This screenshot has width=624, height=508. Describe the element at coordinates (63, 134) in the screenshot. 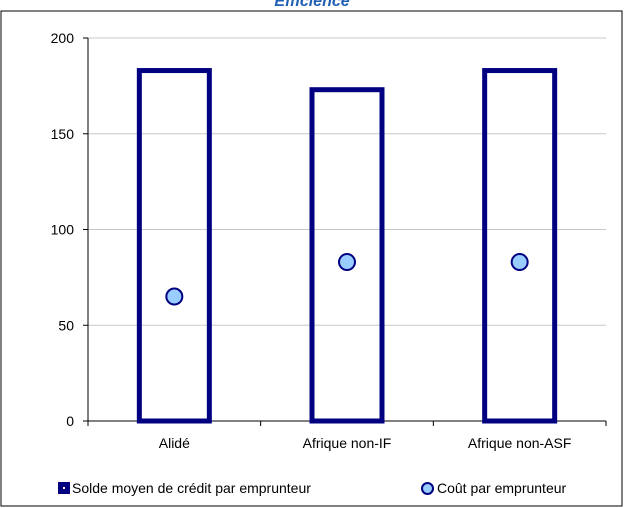

I see `y-tick-label: 150` at that location.